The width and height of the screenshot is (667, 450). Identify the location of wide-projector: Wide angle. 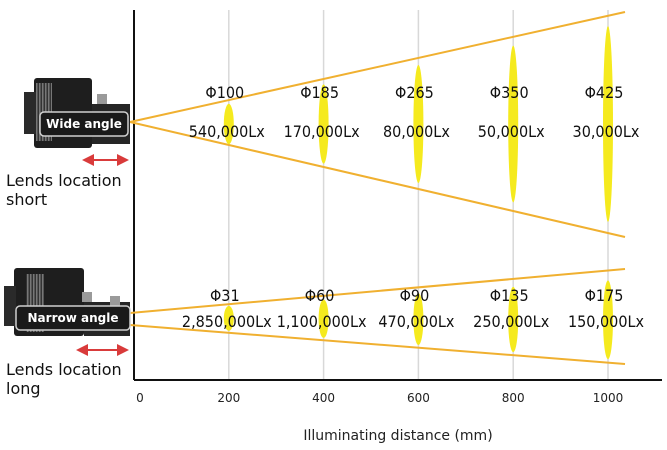
(77, 113).